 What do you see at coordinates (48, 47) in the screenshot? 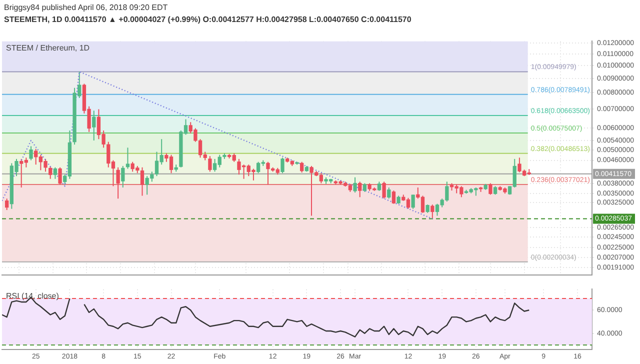
I see `chart-title: STEEM / Ethereum, 1D` at bounding box center [48, 47].